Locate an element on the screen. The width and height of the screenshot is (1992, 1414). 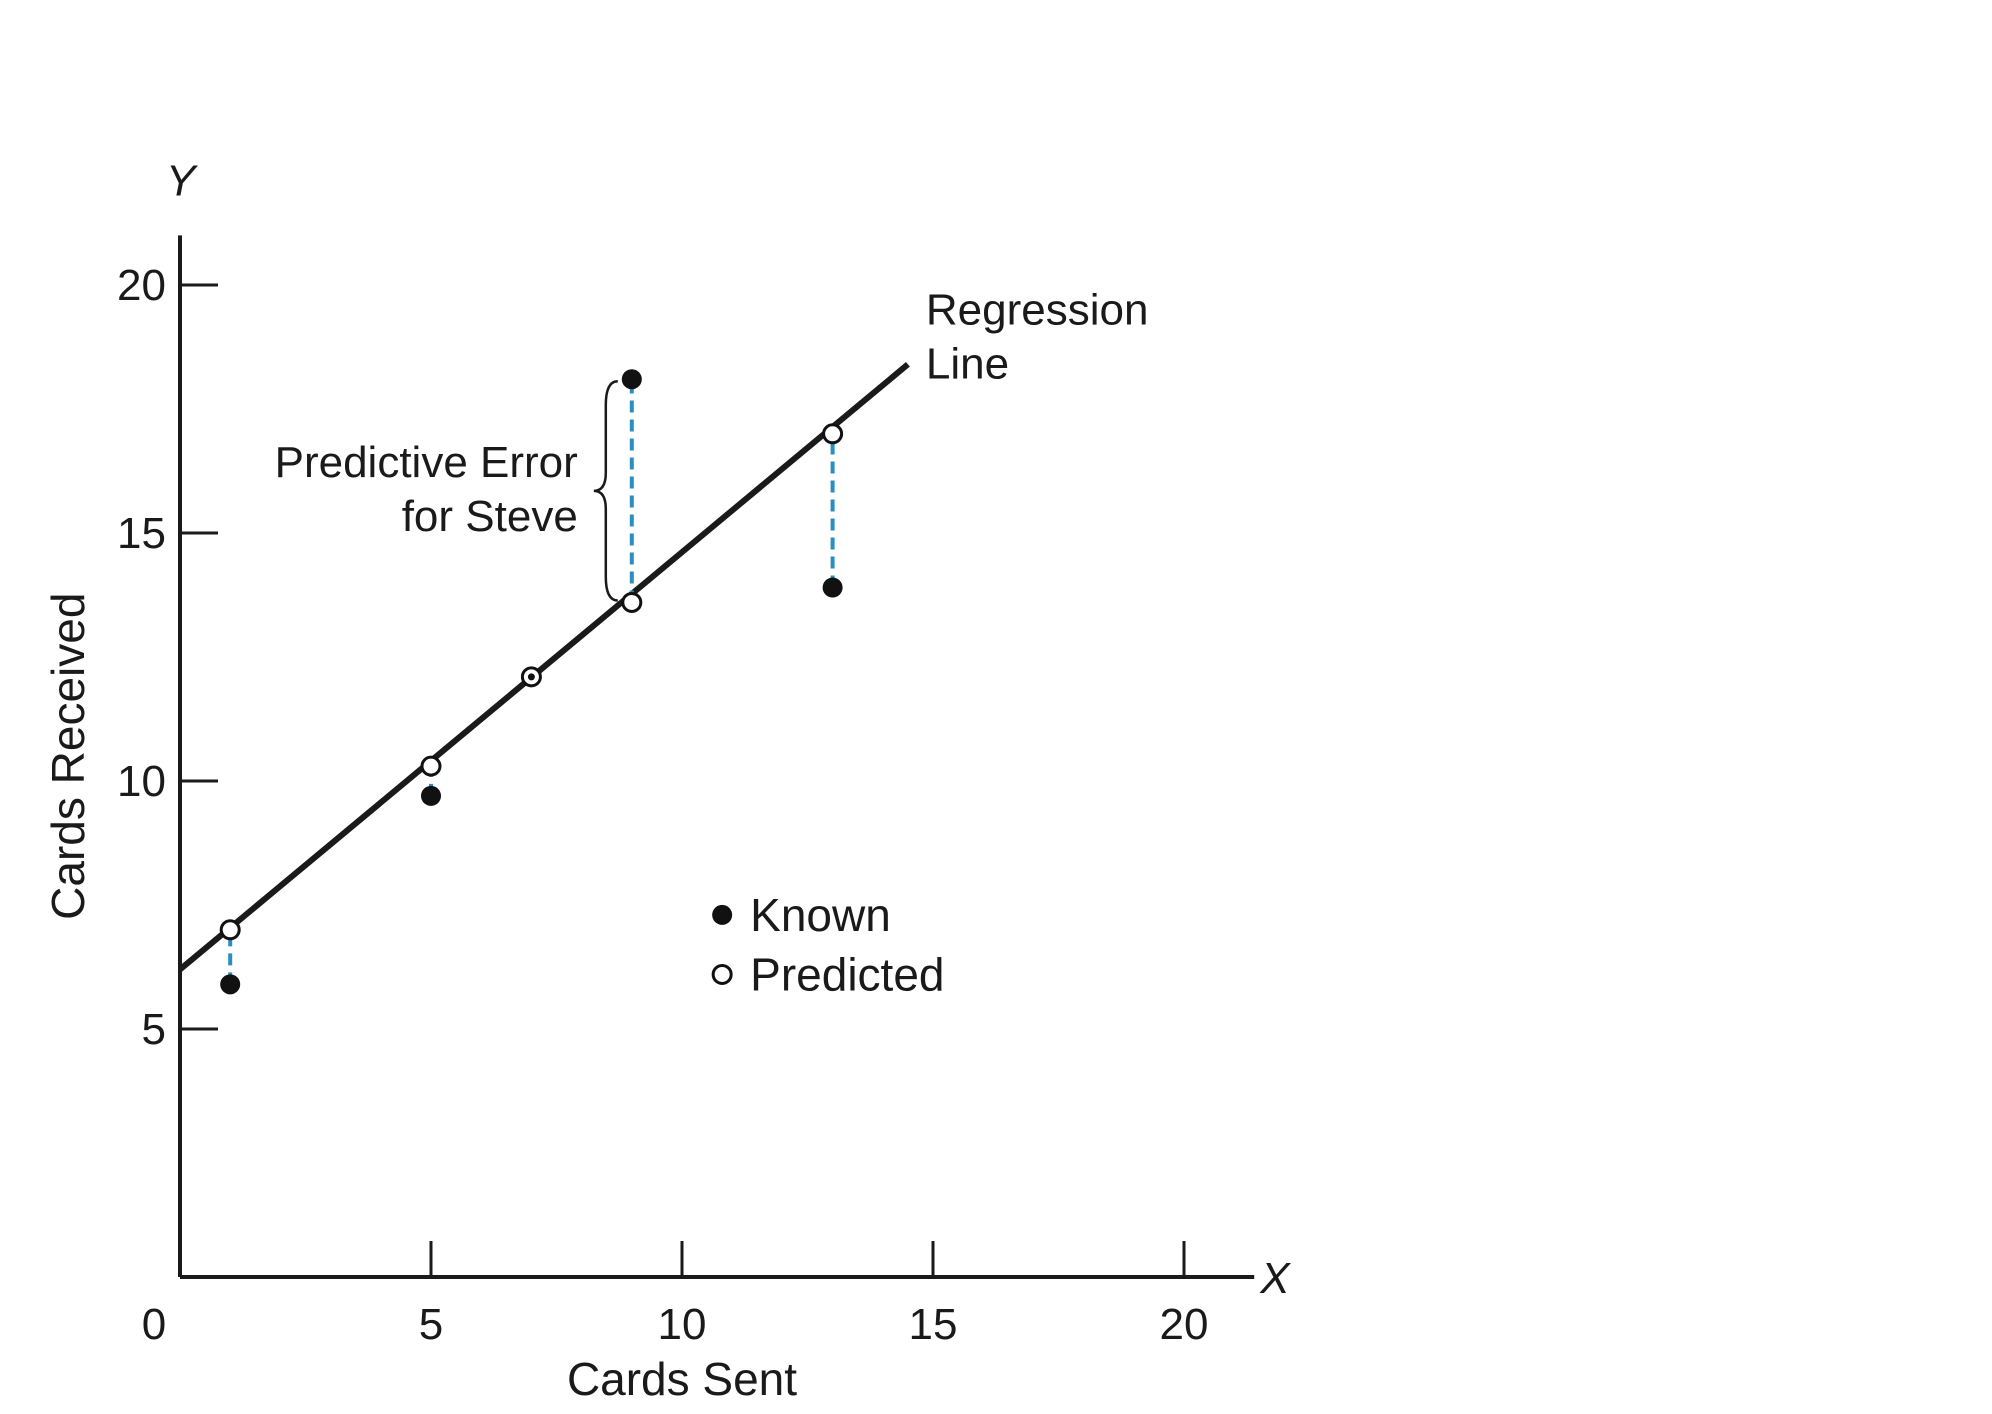
legend-predicted-label: Predicted is located at coordinates (847, 974).